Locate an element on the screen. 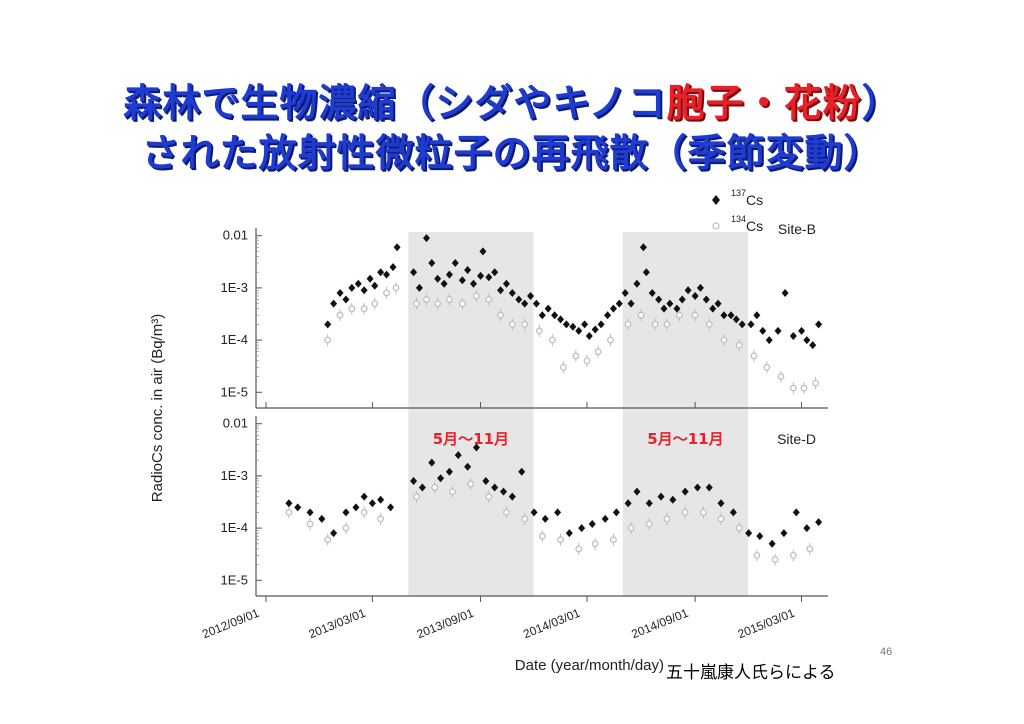 This screenshot has width=1024, height=724. page-number: 46 is located at coordinates (886, 652).